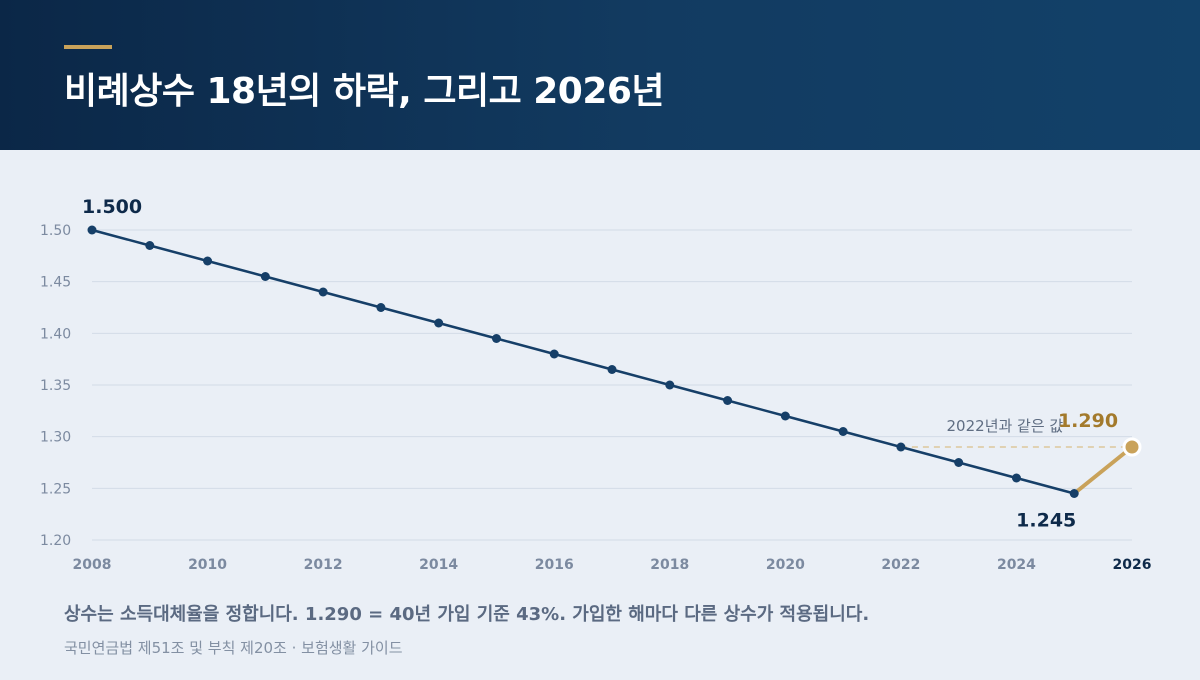 This screenshot has height=680, width=1200. Describe the element at coordinates (55, 334) in the screenshot. I see `y-tick-label: 1.40` at that location.